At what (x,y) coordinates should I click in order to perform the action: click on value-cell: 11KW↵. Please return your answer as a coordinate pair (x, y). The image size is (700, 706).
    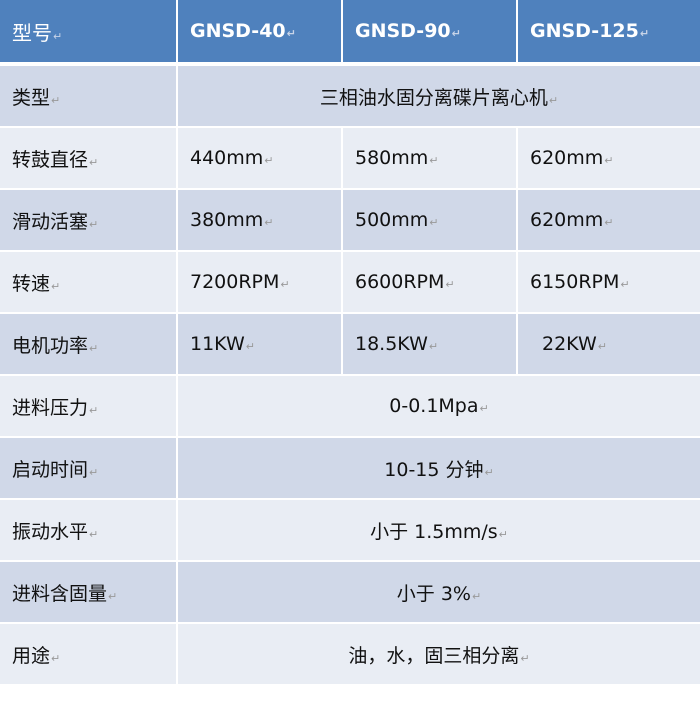
    Looking at the image, I should click on (260, 345).